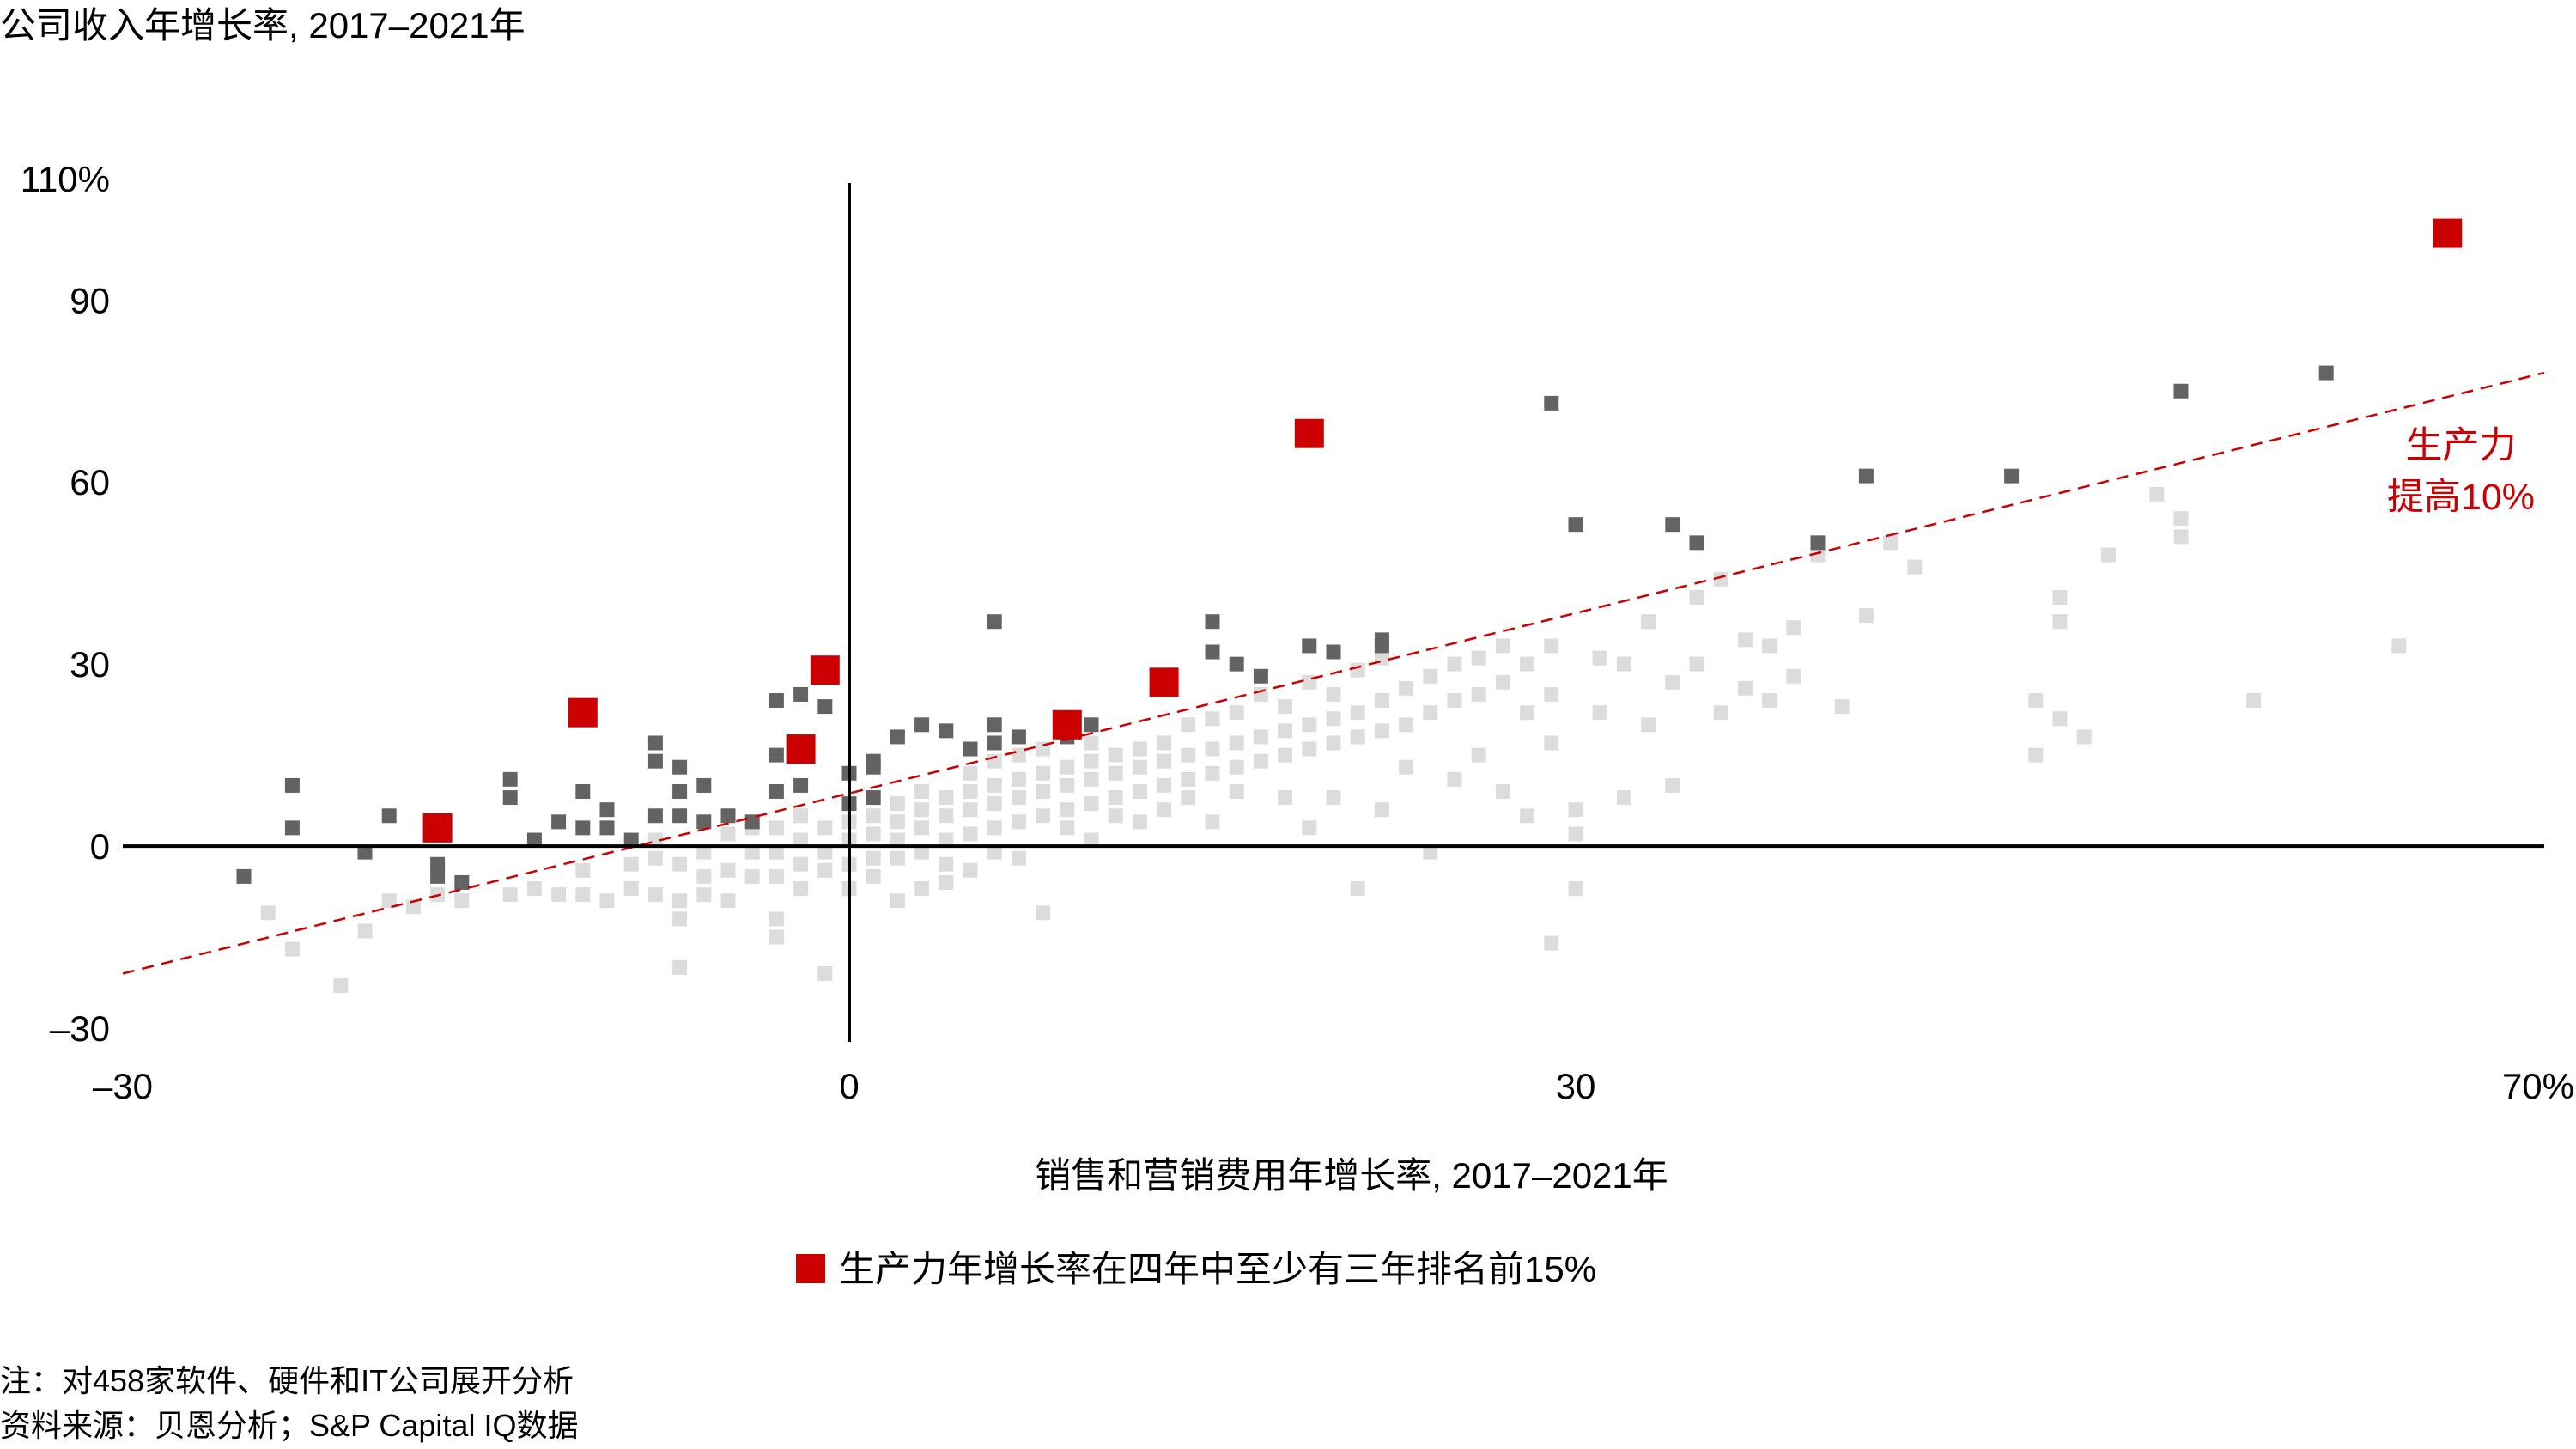  I want to click on x-axis-tick-labels: –30 0 30 70%, so click(1334, 1086).